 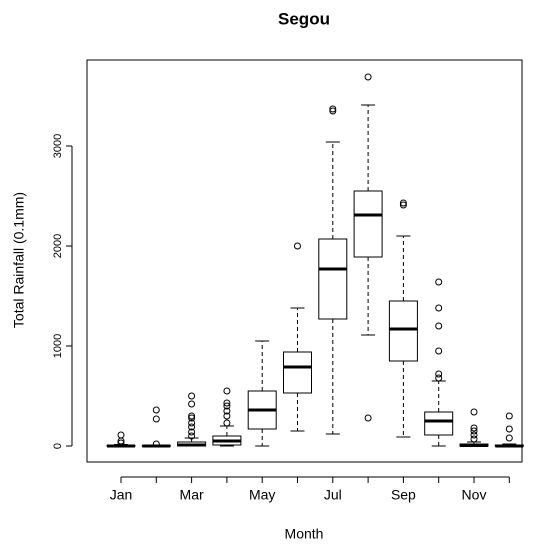 What do you see at coordinates (474, 495) in the screenshot?
I see `x-tick-label: Nov` at bounding box center [474, 495].